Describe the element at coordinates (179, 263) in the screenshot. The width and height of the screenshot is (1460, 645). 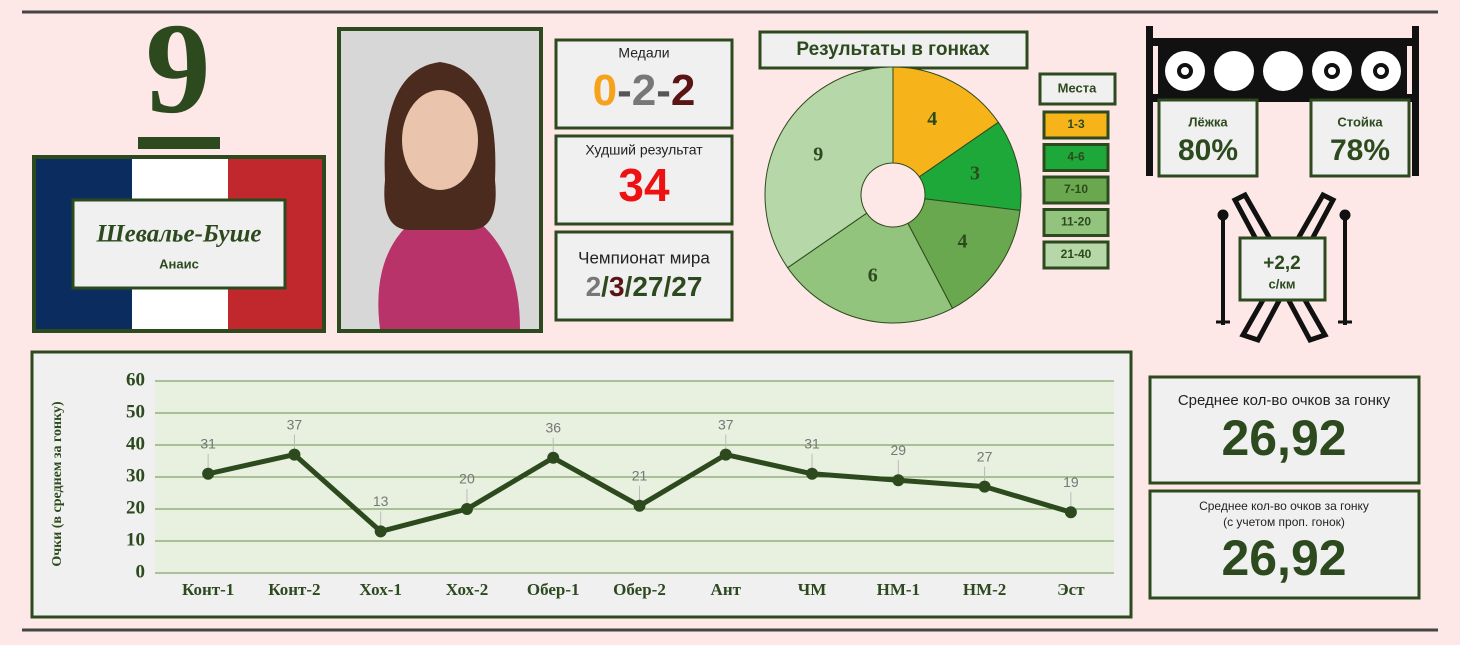
I see `first-name: Анаис` at that location.